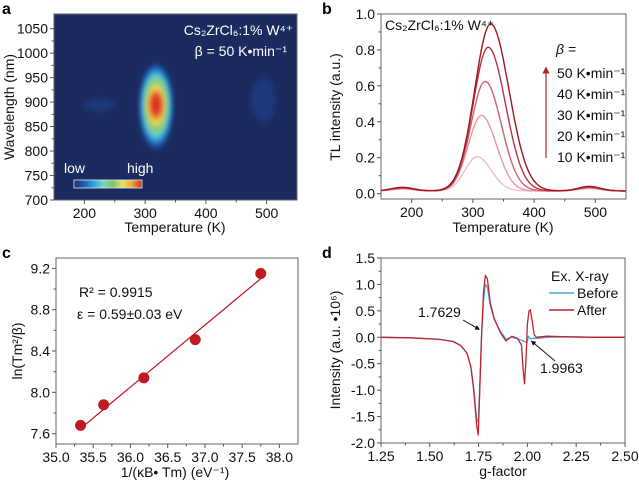  What do you see at coordinates (366, 350) in the screenshot?
I see `panel-d-y-ticks: -2.0 -1.5 -1.0 -0.5 0.0 0.5 1.0 1.5` at bounding box center [366, 350].